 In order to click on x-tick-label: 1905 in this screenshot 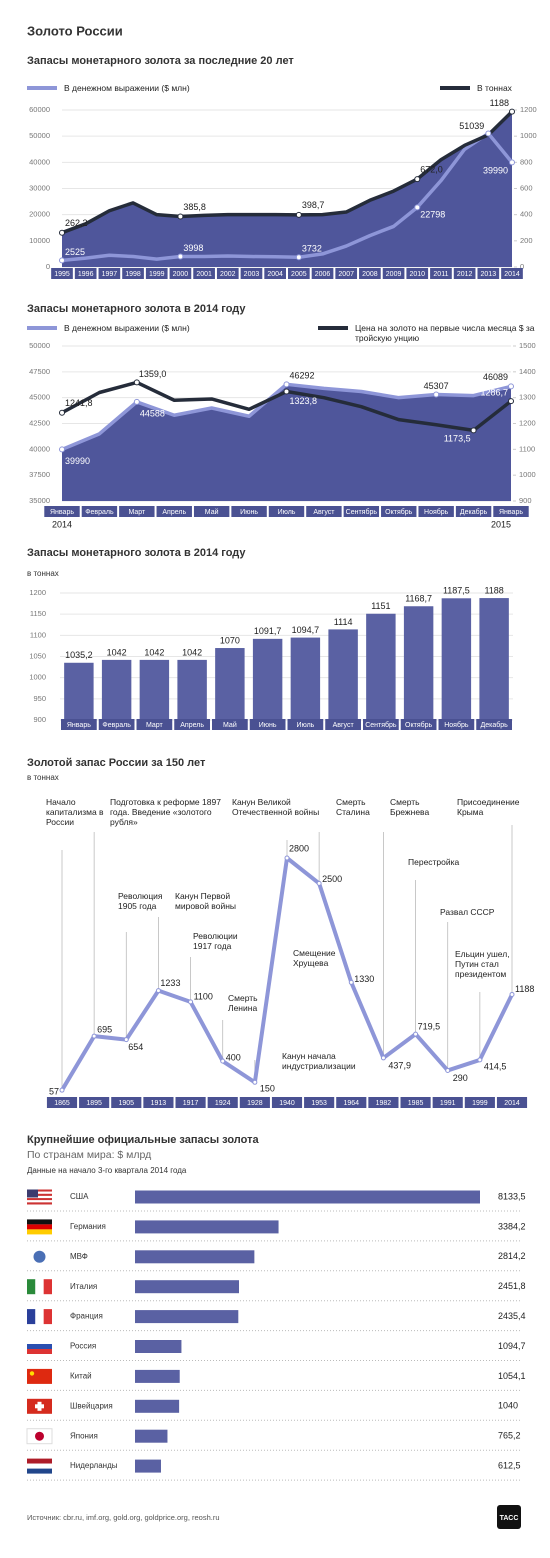, I will do `click(126, 1103)`.